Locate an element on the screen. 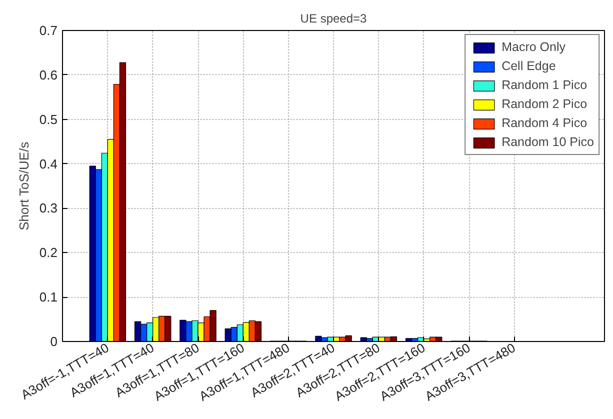  y-tick-label: 0.3 is located at coordinates (48, 208).